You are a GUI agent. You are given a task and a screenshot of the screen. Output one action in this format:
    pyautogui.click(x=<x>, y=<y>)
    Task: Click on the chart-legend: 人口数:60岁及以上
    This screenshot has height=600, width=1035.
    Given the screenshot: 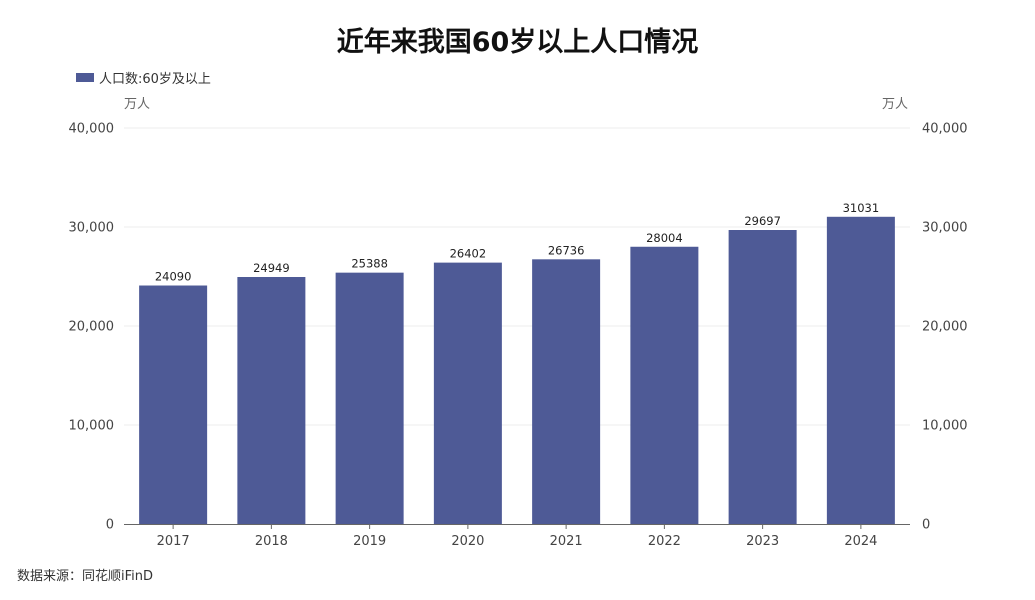 What is the action you would take?
    pyautogui.click(x=143, y=77)
    